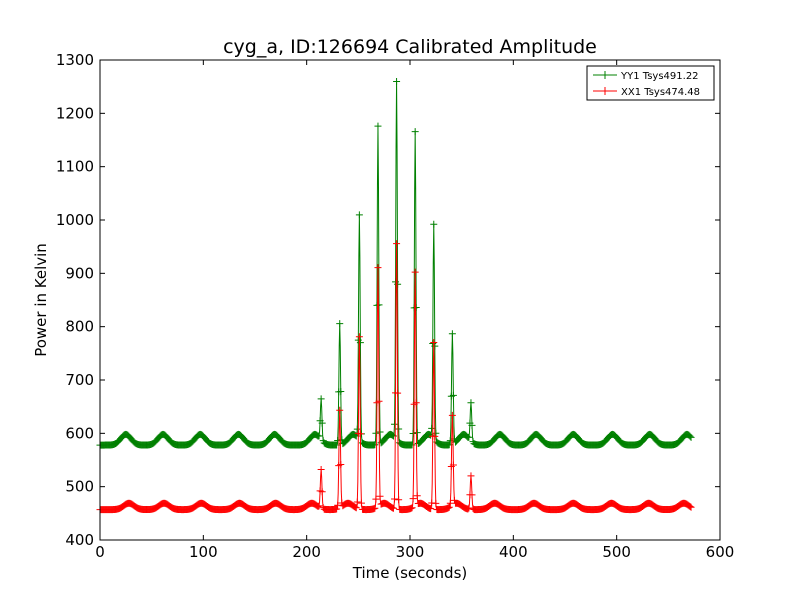  What do you see at coordinates (75, 220) in the screenshot?
I see `y-tick-label: 1000` at bounding box center [75, 220].